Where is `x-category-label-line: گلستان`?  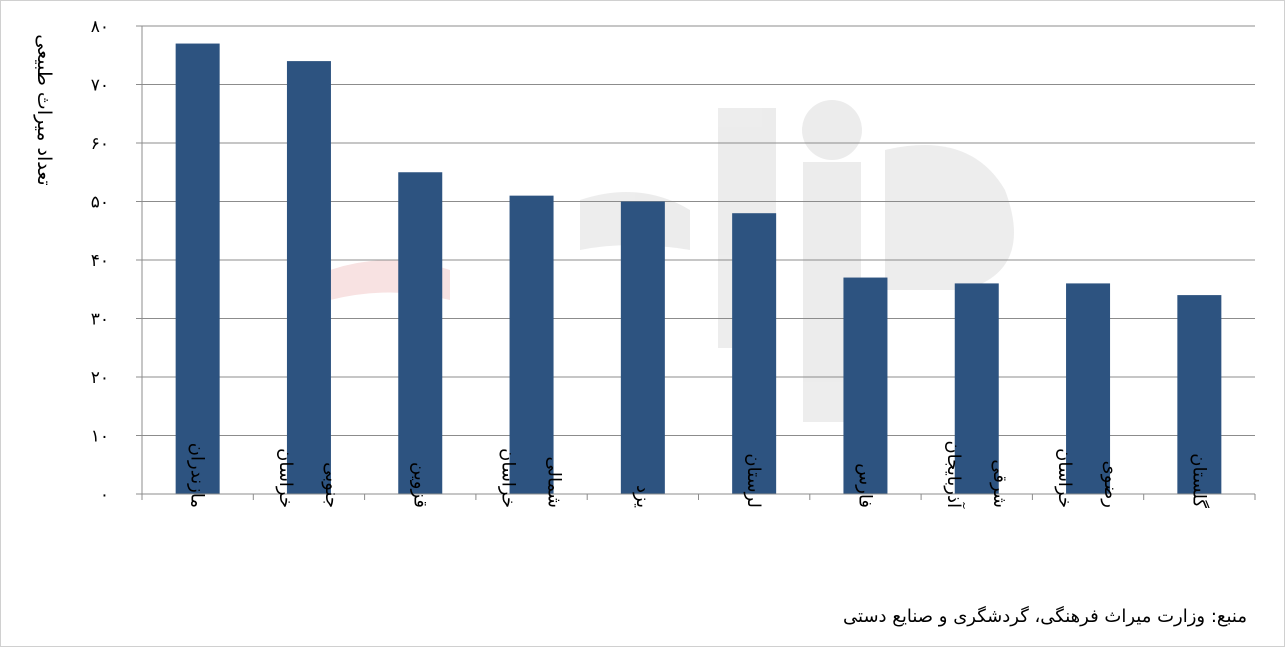
x-category-label-line: گلستان is located at coordinates (1199, 480).